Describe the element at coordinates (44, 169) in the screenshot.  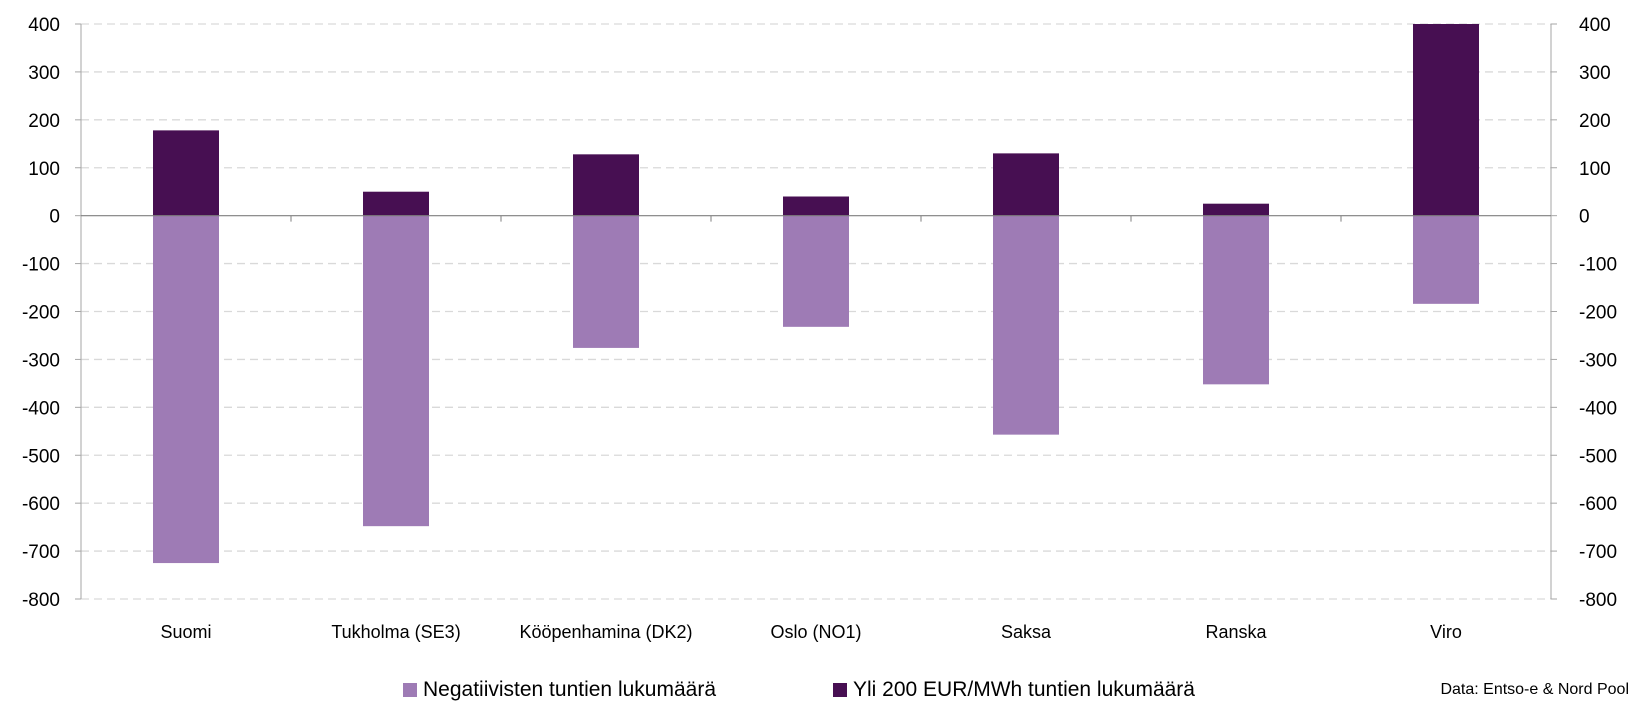
I see `y-tick-label-left: 100` at that location.